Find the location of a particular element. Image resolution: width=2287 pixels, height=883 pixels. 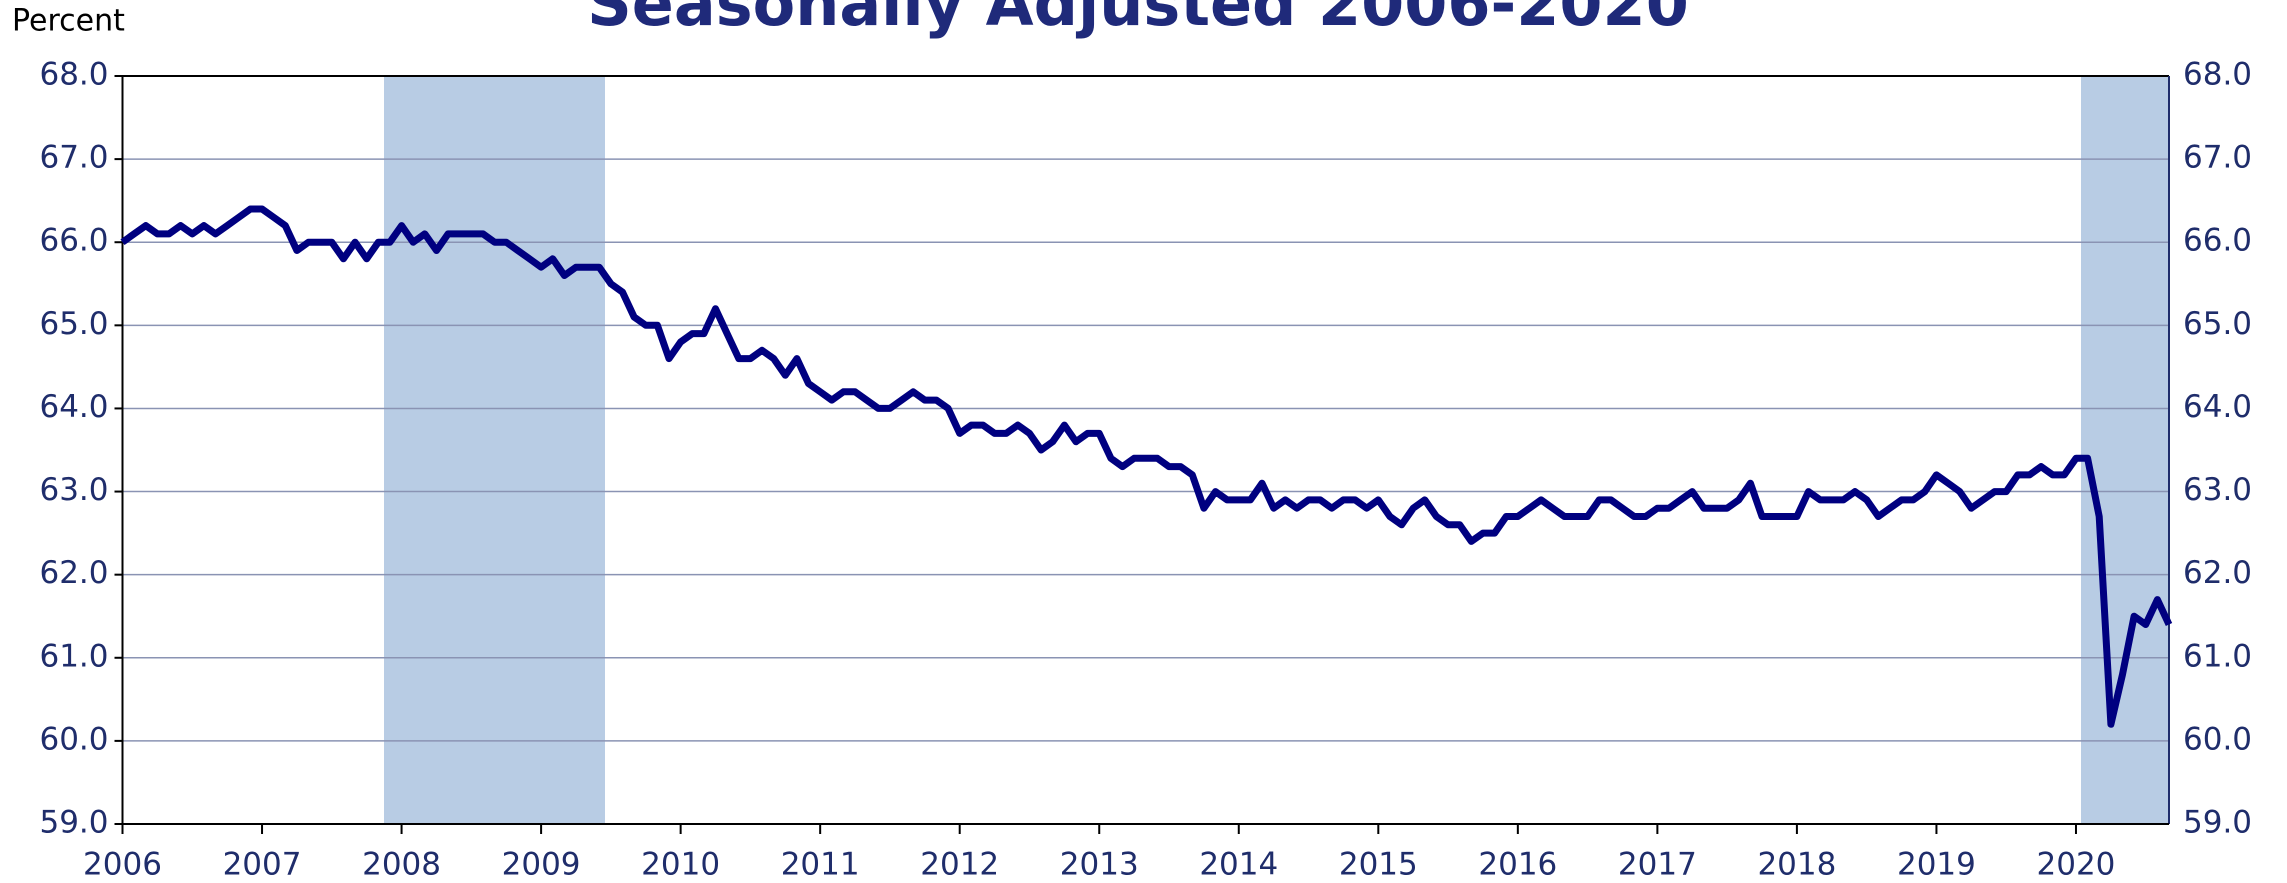

x-tick-label: 2019 is located at coordinates (1936, 865).